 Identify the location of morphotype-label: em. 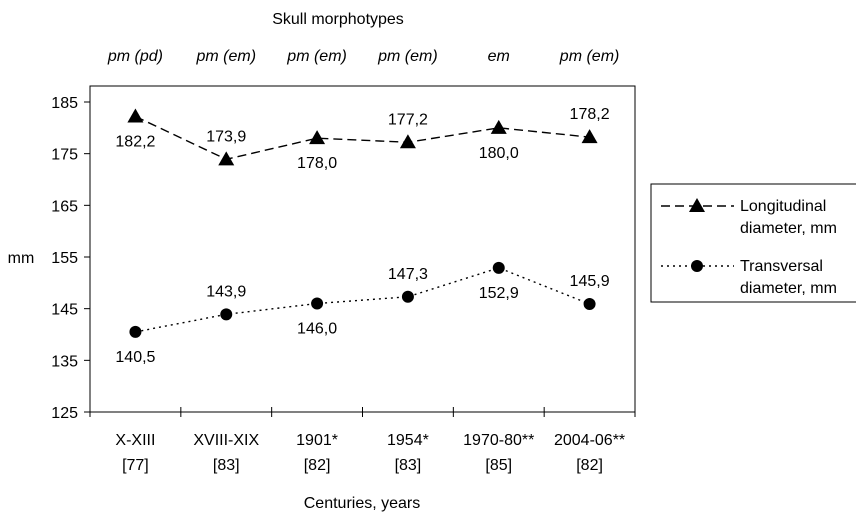
(499, 56).